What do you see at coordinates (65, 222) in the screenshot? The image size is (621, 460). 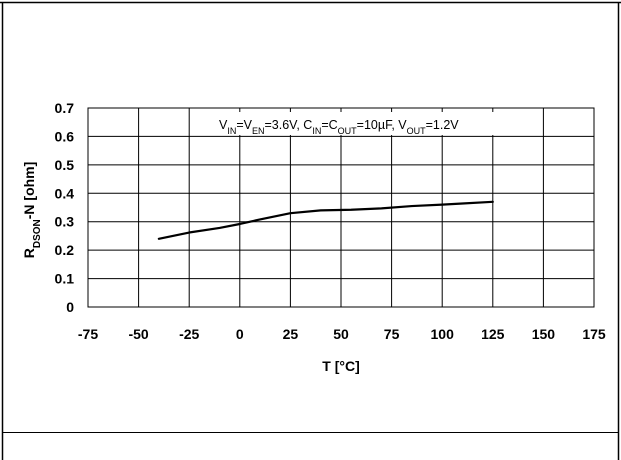 I see `y-tick-label: 0.3` at bounding box center [65, 222].